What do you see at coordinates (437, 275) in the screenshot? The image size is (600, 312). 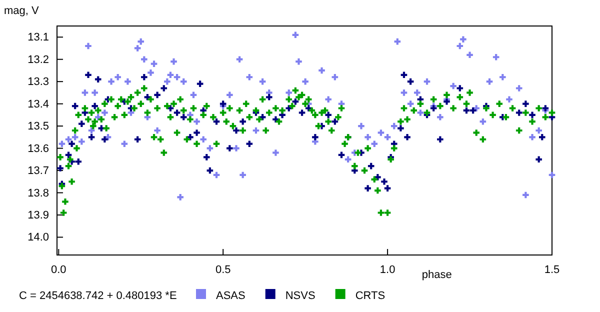 I see `x-axis-title: phase` at bounding box center [437, 275].